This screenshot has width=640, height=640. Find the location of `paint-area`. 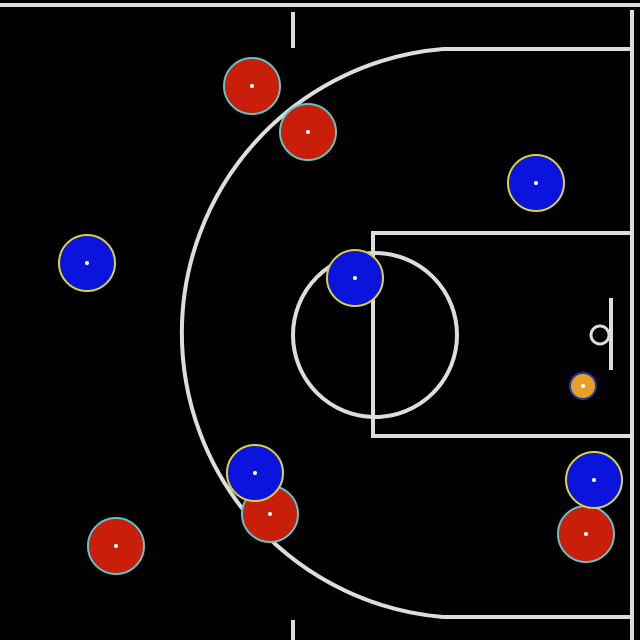

paint-area is located at coordinates (502, 334).